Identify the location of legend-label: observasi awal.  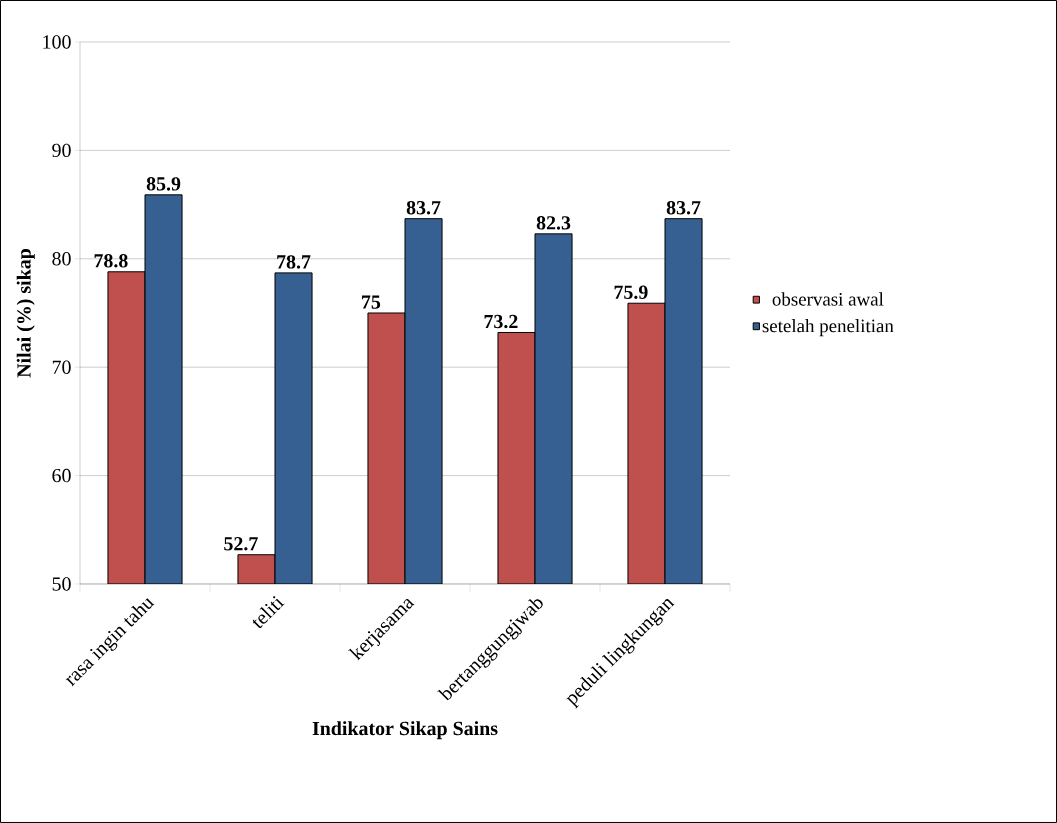
(828, 299).